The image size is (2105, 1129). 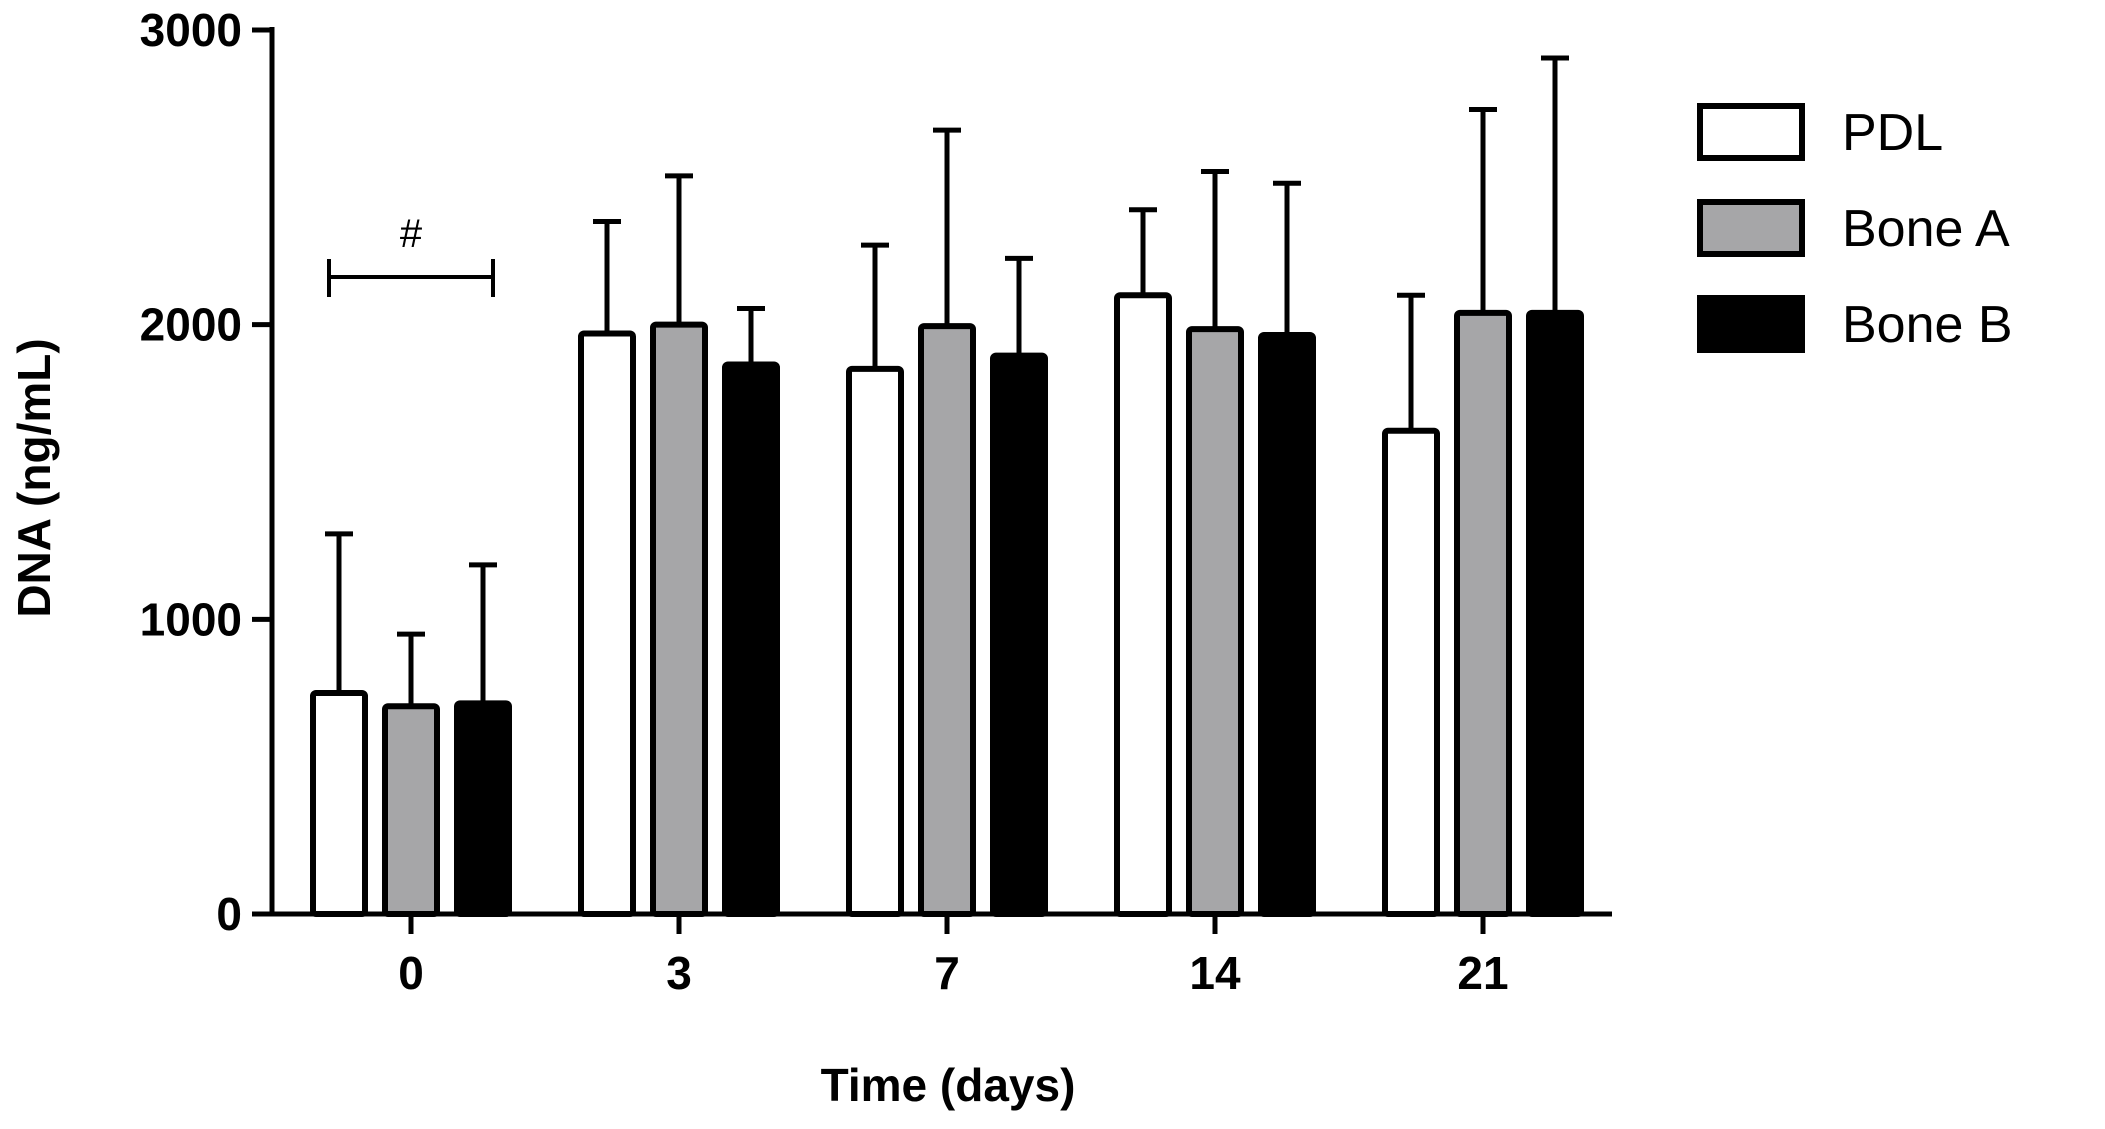 What do you see at coordinates (411, 234) in the screenshot?
I see `significance-label: #` at bounding box center [411, 234].